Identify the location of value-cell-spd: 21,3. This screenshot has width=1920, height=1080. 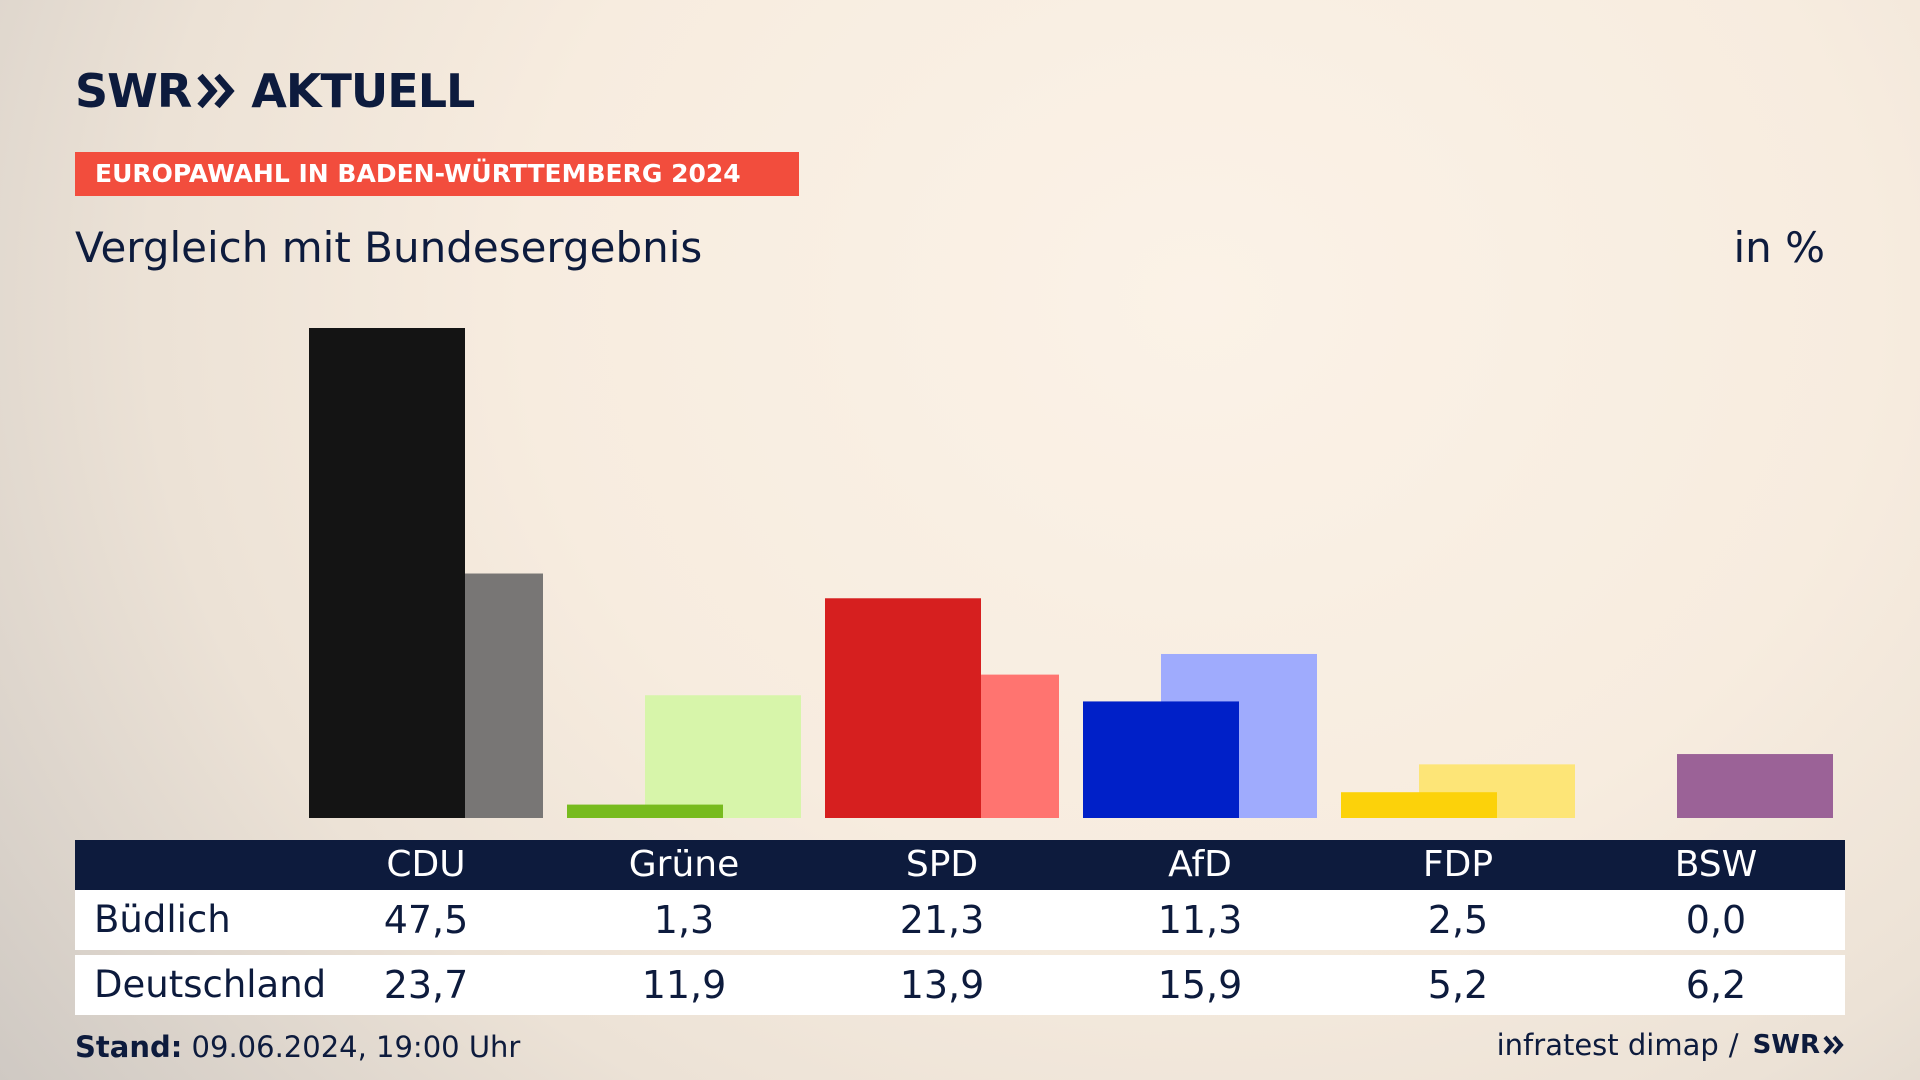
(942, 920).